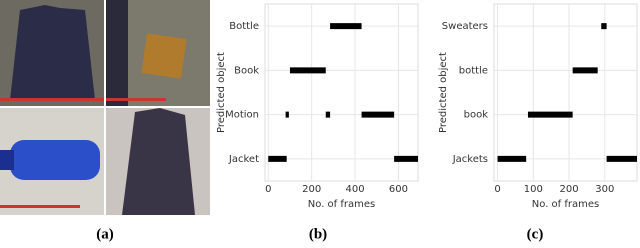 Image resolution: width=640 pixels, height=248 pixels. Describe the element at coordinates (246, 70) in the screenshot. I see `y-tick-label: Book` at that location.